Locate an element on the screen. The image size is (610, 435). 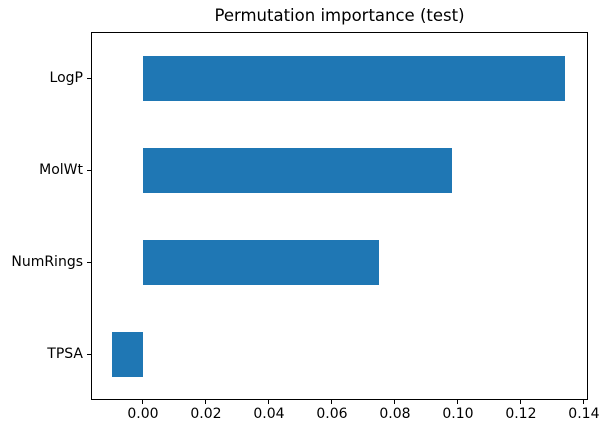
x-tick-label: 0.00 is located at coordinates (143, 414).